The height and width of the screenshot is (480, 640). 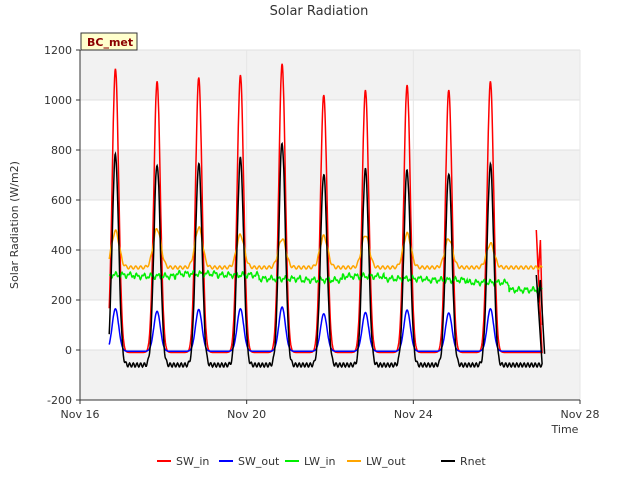 What do you see at coordinates (58, 100) in the screenshot?
I see `y-tick-label: 1000` at bounding box center [58, 100].